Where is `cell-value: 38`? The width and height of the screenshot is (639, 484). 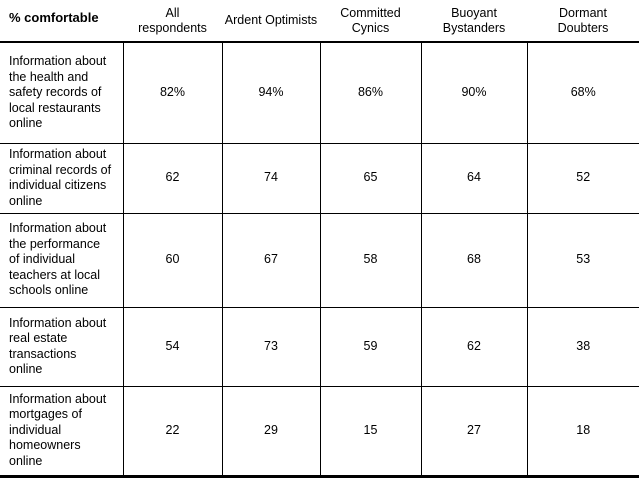 cell-value: 38 is located at coordinates (582, 346).